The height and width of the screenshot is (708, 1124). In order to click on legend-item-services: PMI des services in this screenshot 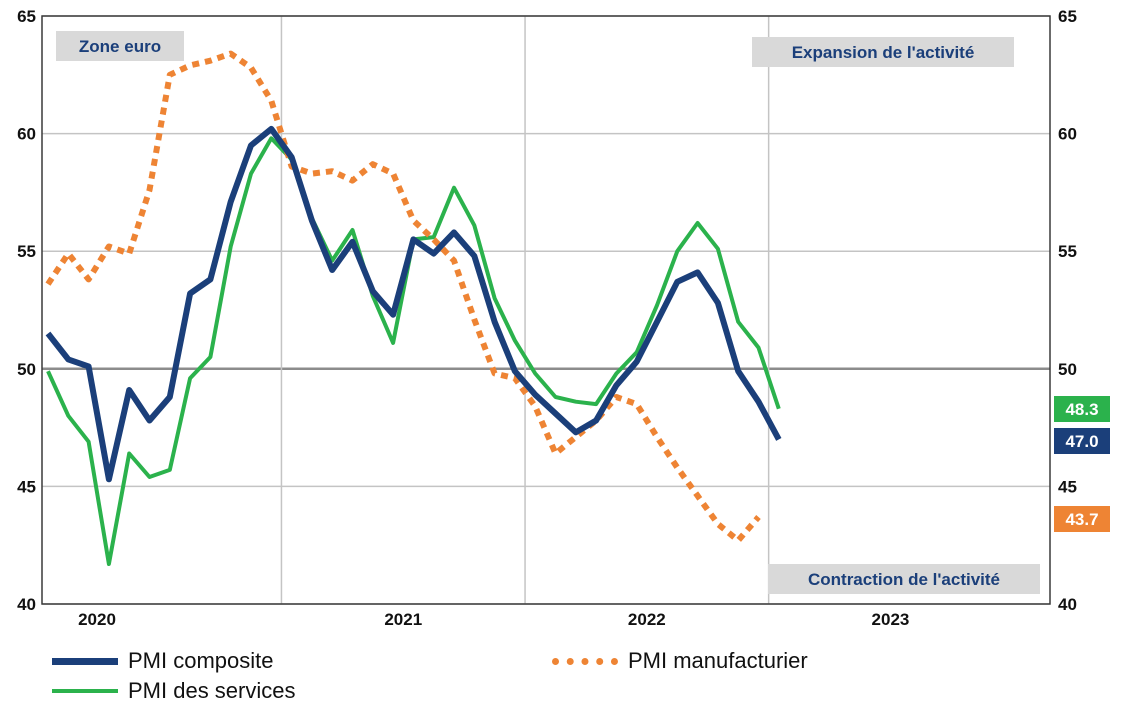, I will do `click(174, 691)`.